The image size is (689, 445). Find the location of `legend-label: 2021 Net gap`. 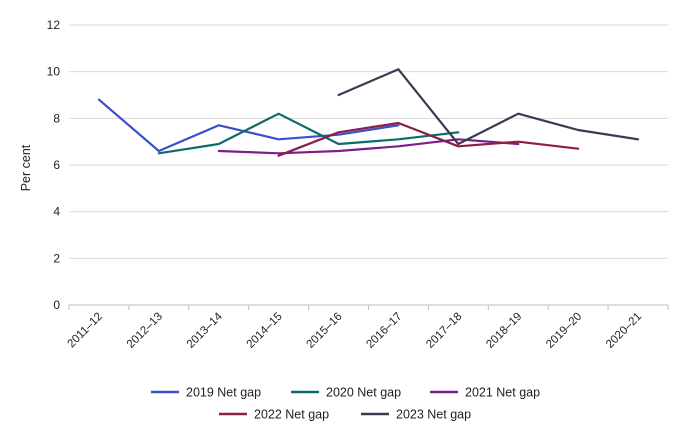

legend-label: 2021 Net gap is located at coordinates (502, 393).